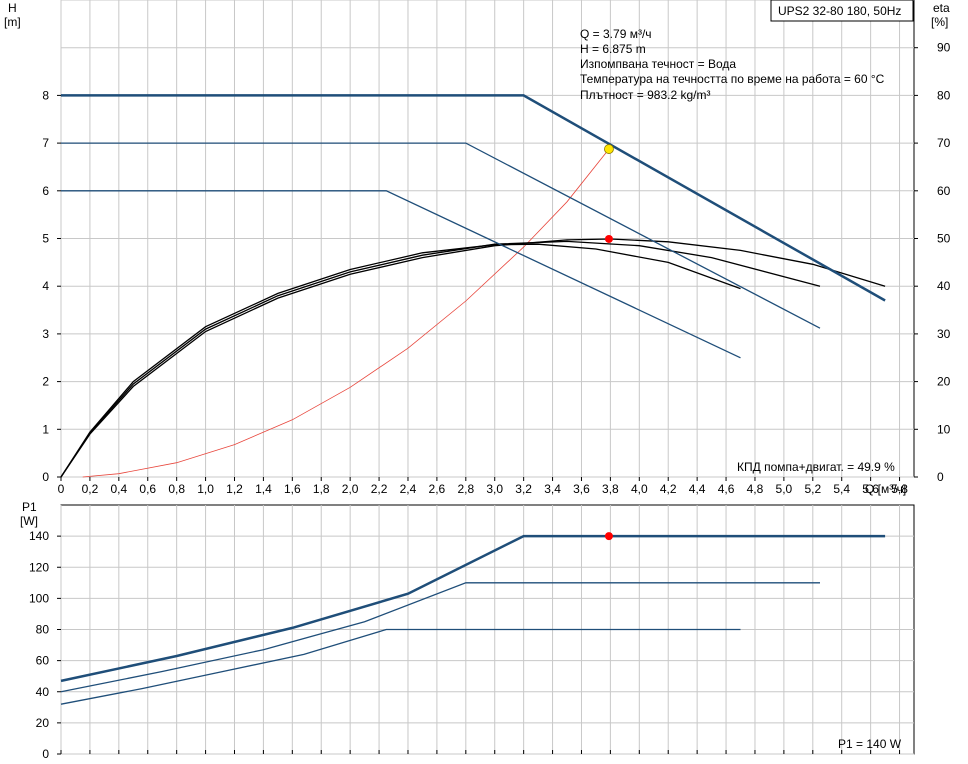 This screenshot has width=968, height=764. What do you see at coordinates (43, 692) in the screenshot?
I see `power-y-tick-label: 40` at bounding box center [43, 692].